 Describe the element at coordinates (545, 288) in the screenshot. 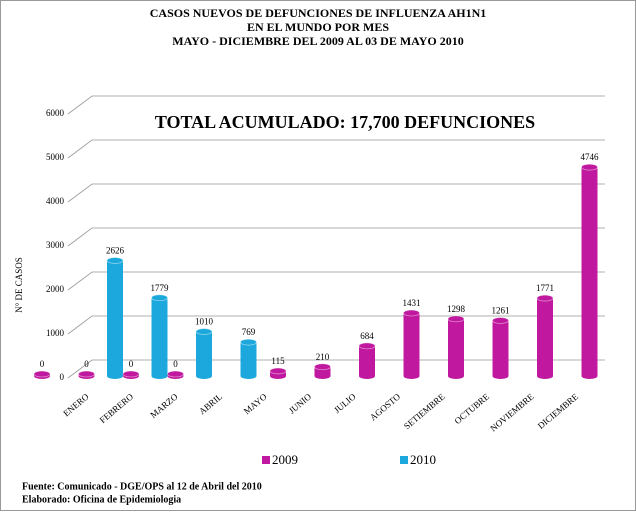

I see `data-label: 1771` at that location.